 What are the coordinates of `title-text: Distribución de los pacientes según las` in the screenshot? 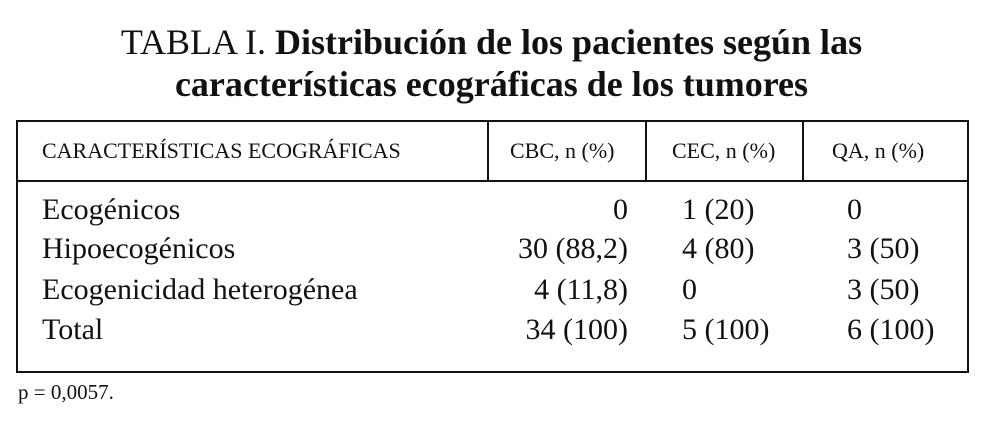 It's located at (569, 42).